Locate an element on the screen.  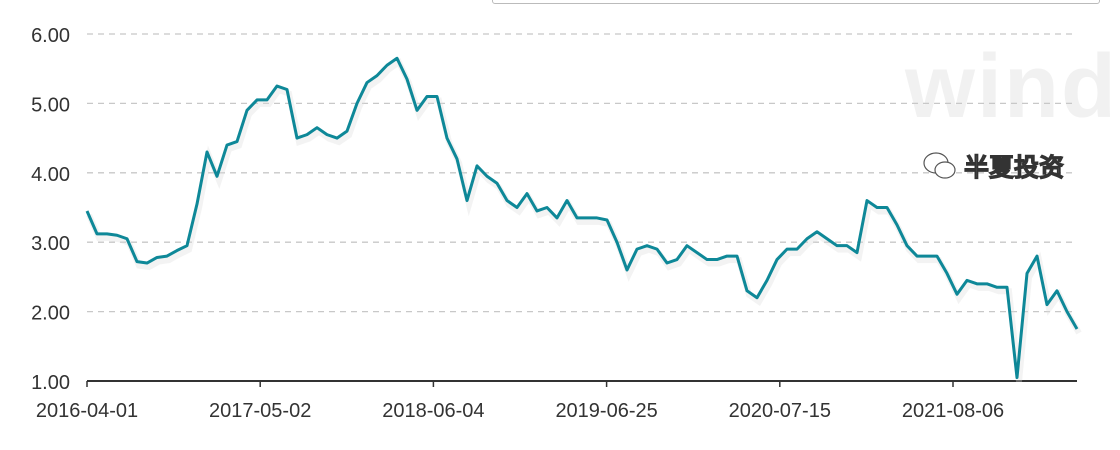
wechat-icon is located at coordinates (939, 165).